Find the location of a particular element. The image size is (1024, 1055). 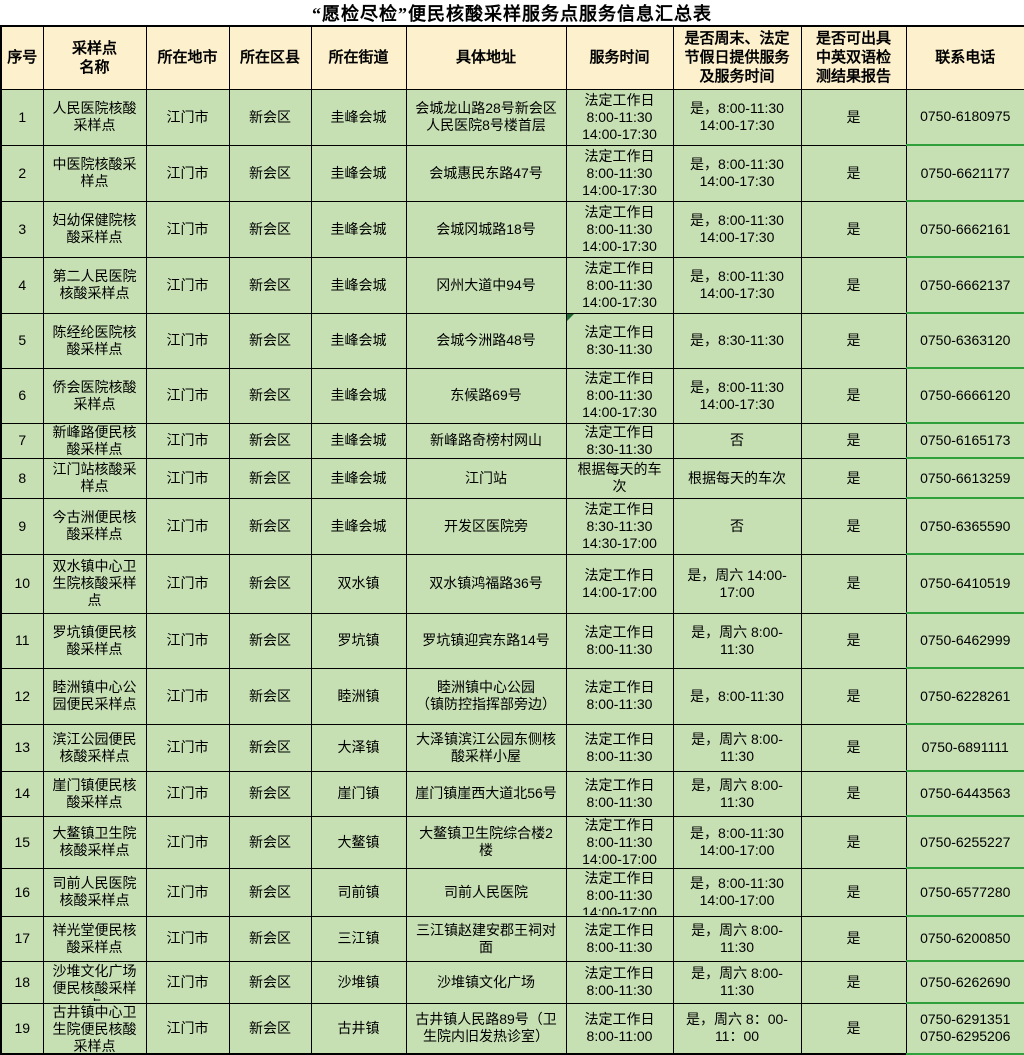

cell-idx: 14 is located at coordinates (22, 793).